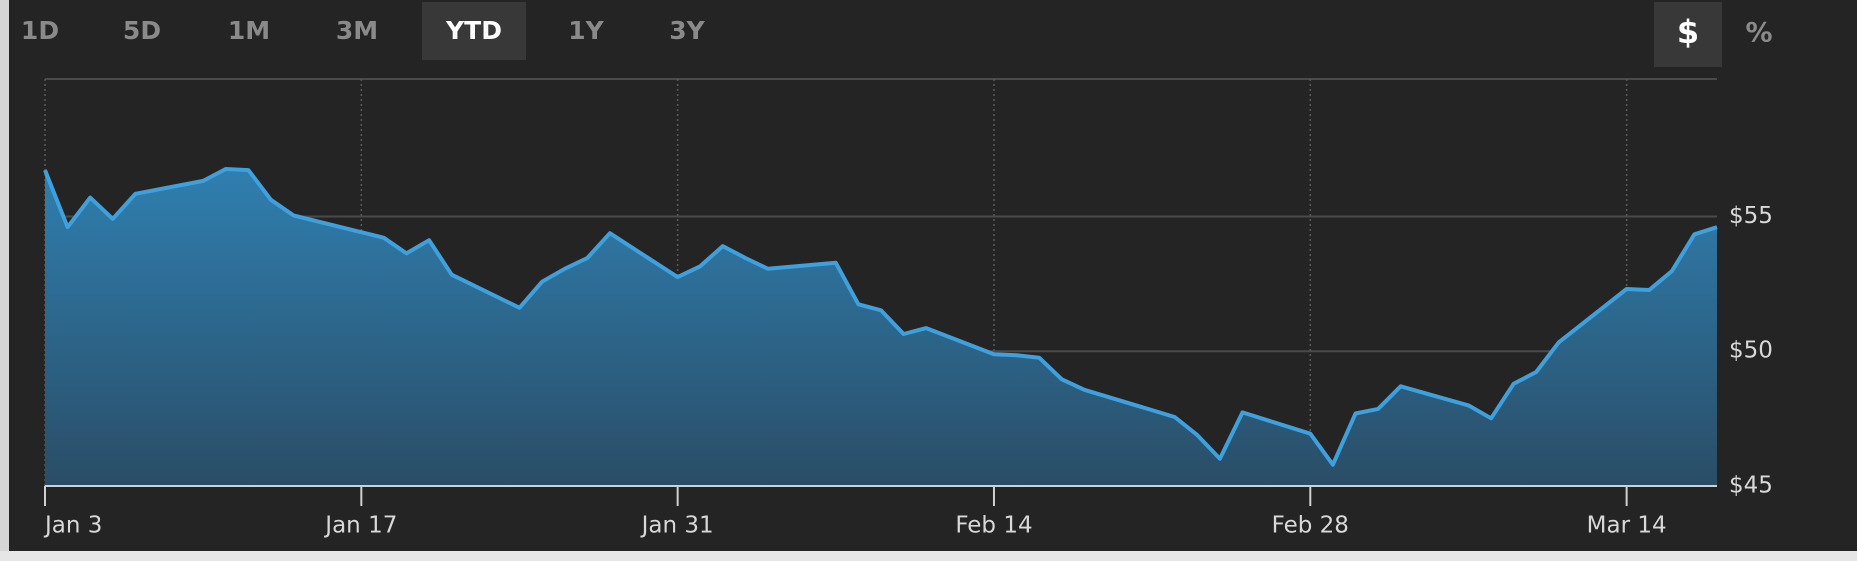  I want to click on range-button-active, so click(474, 31).